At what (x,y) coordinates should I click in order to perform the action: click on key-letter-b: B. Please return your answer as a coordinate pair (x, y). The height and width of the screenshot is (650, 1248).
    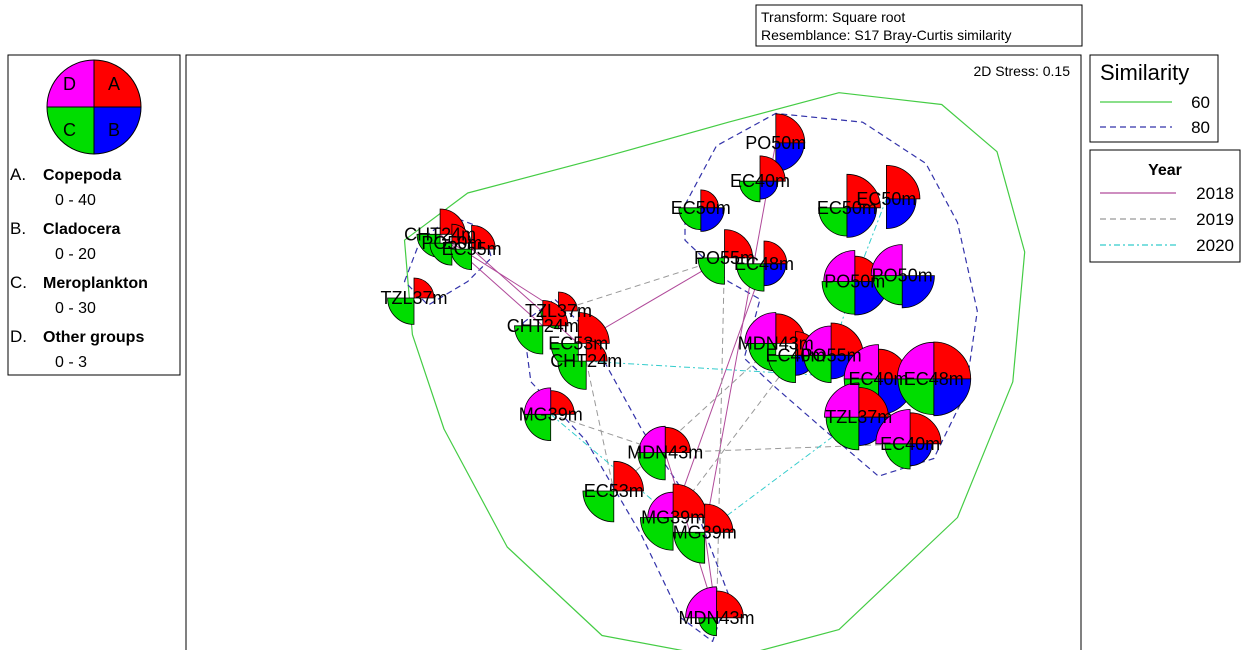
    Looking at the image, I should click on (114, 130).